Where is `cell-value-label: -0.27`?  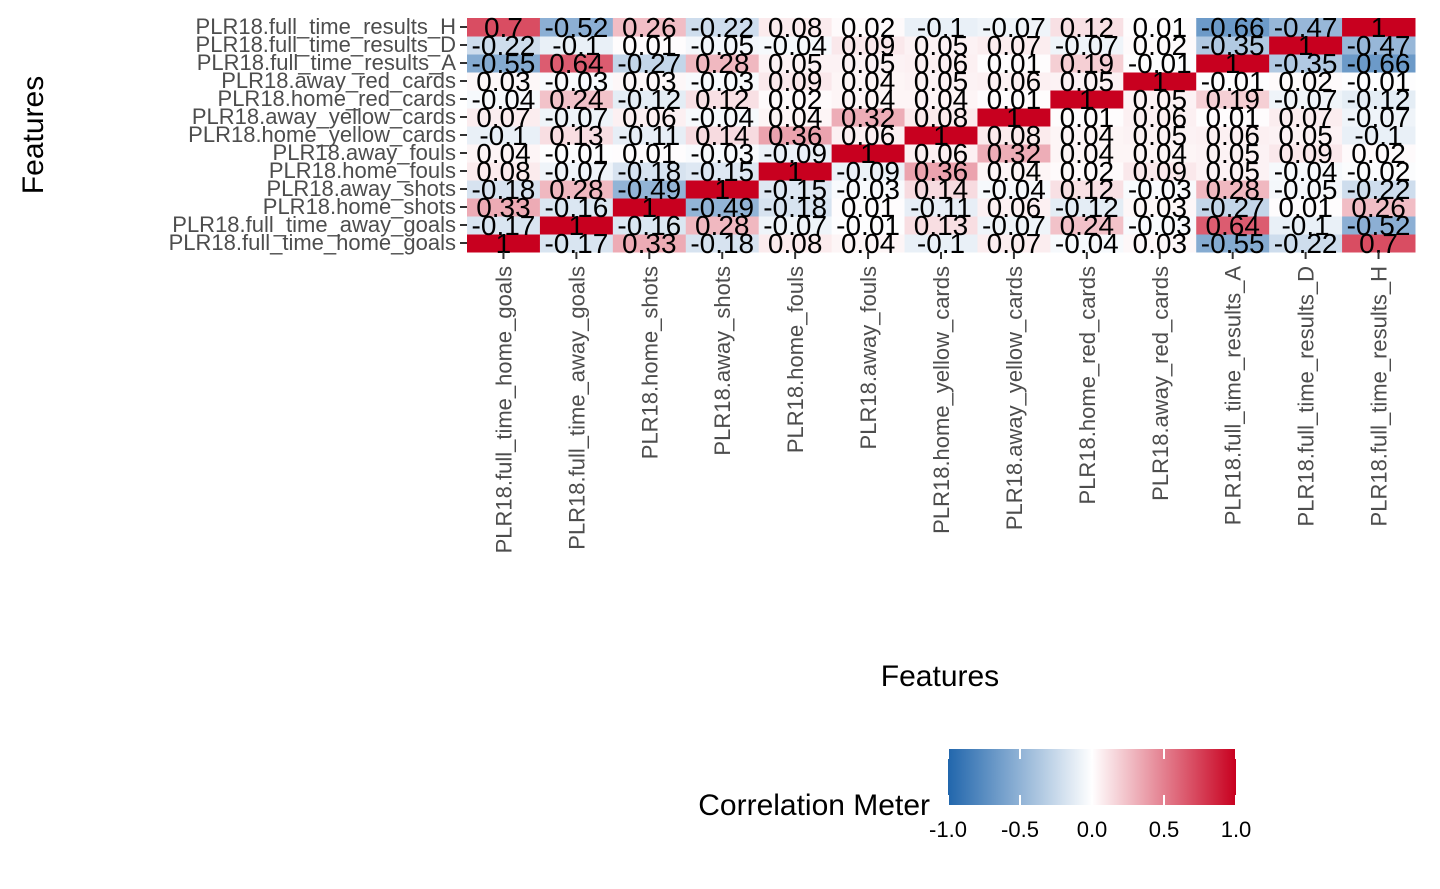 cell-value-label: -0.27 is located at coordinates (1233, 207).